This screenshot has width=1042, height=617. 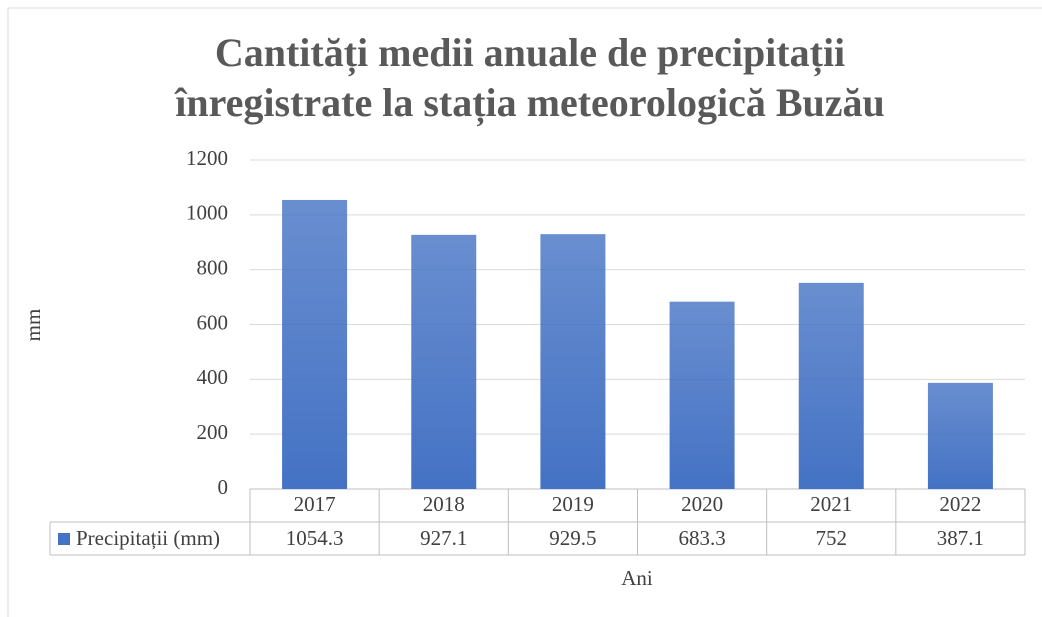 I want to click on legend-key, so click(x=64, y=539).